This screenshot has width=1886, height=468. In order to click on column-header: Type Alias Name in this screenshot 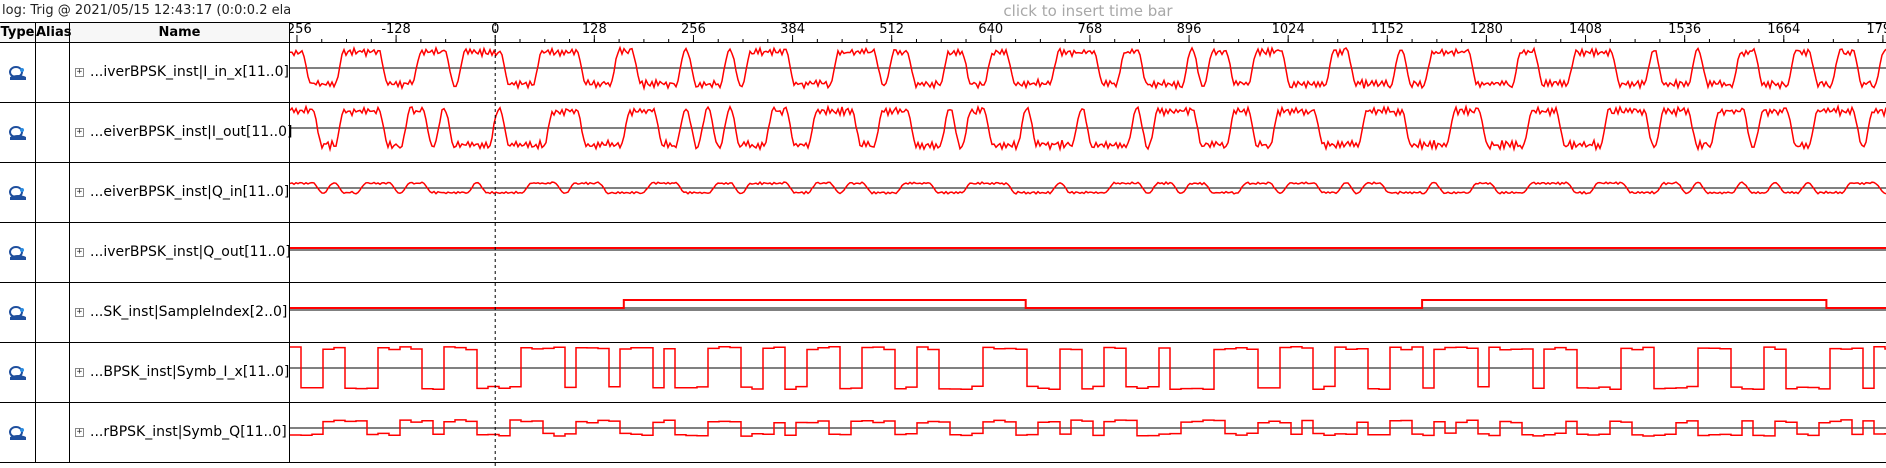, I will do `click(145, 32)`.